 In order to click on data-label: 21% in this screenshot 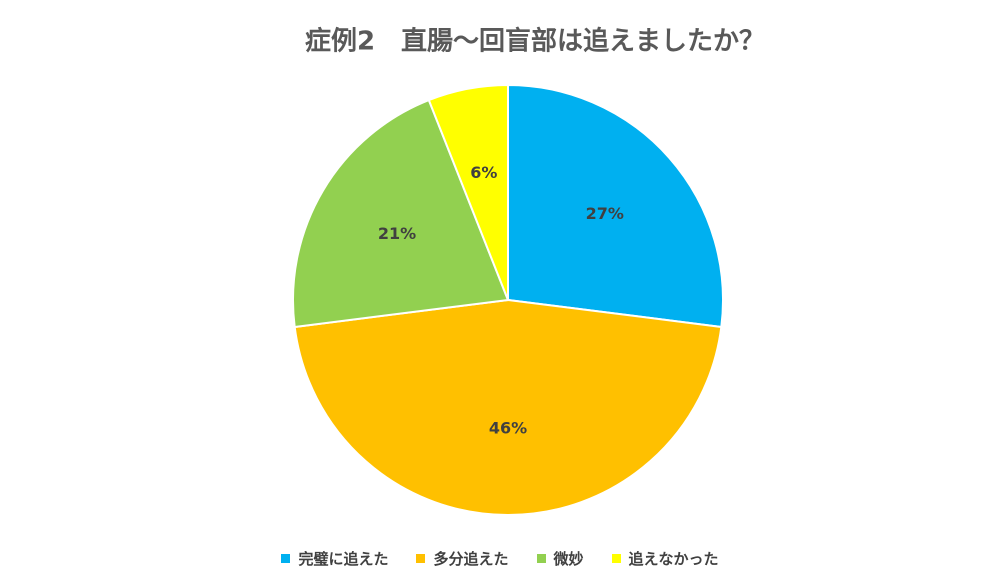, I will do `click(397, 233)`.